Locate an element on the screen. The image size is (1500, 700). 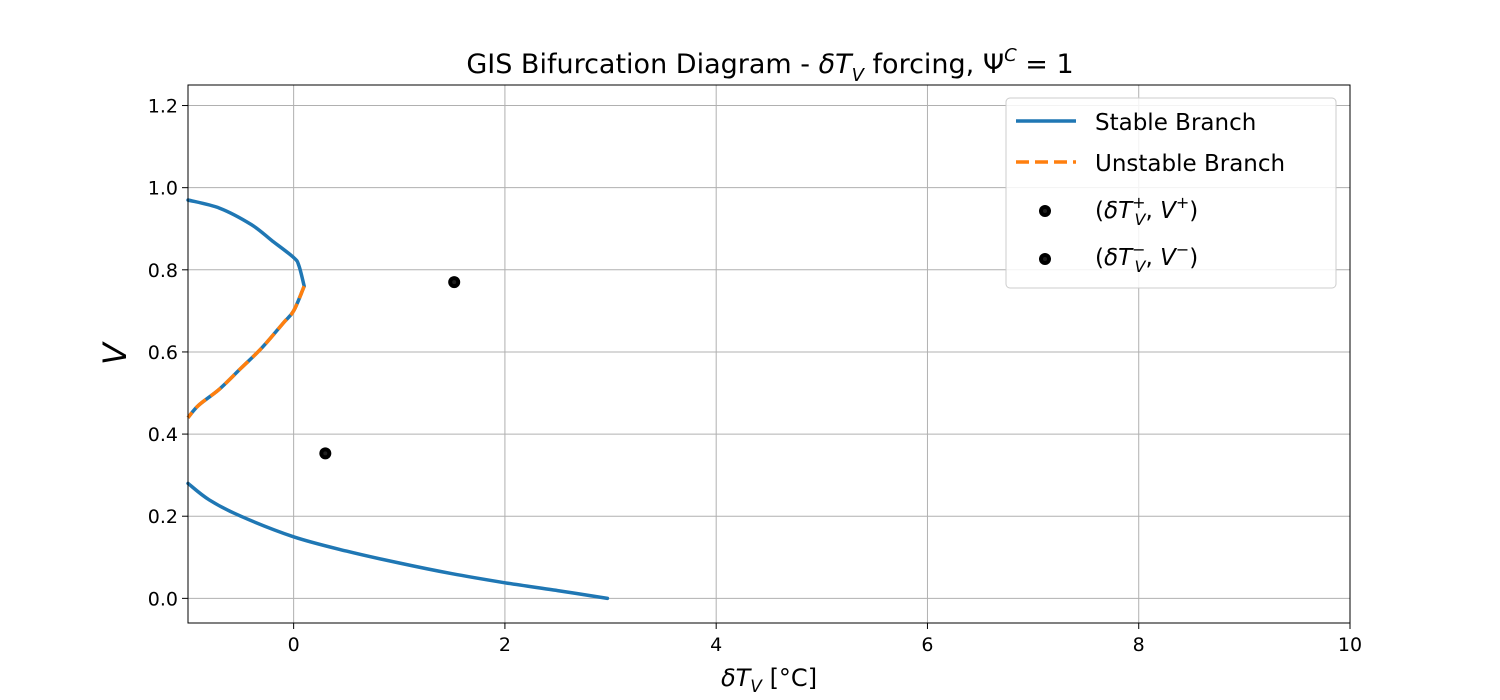
y-tick-label: 1.0 is located at coordinates (163, 189).